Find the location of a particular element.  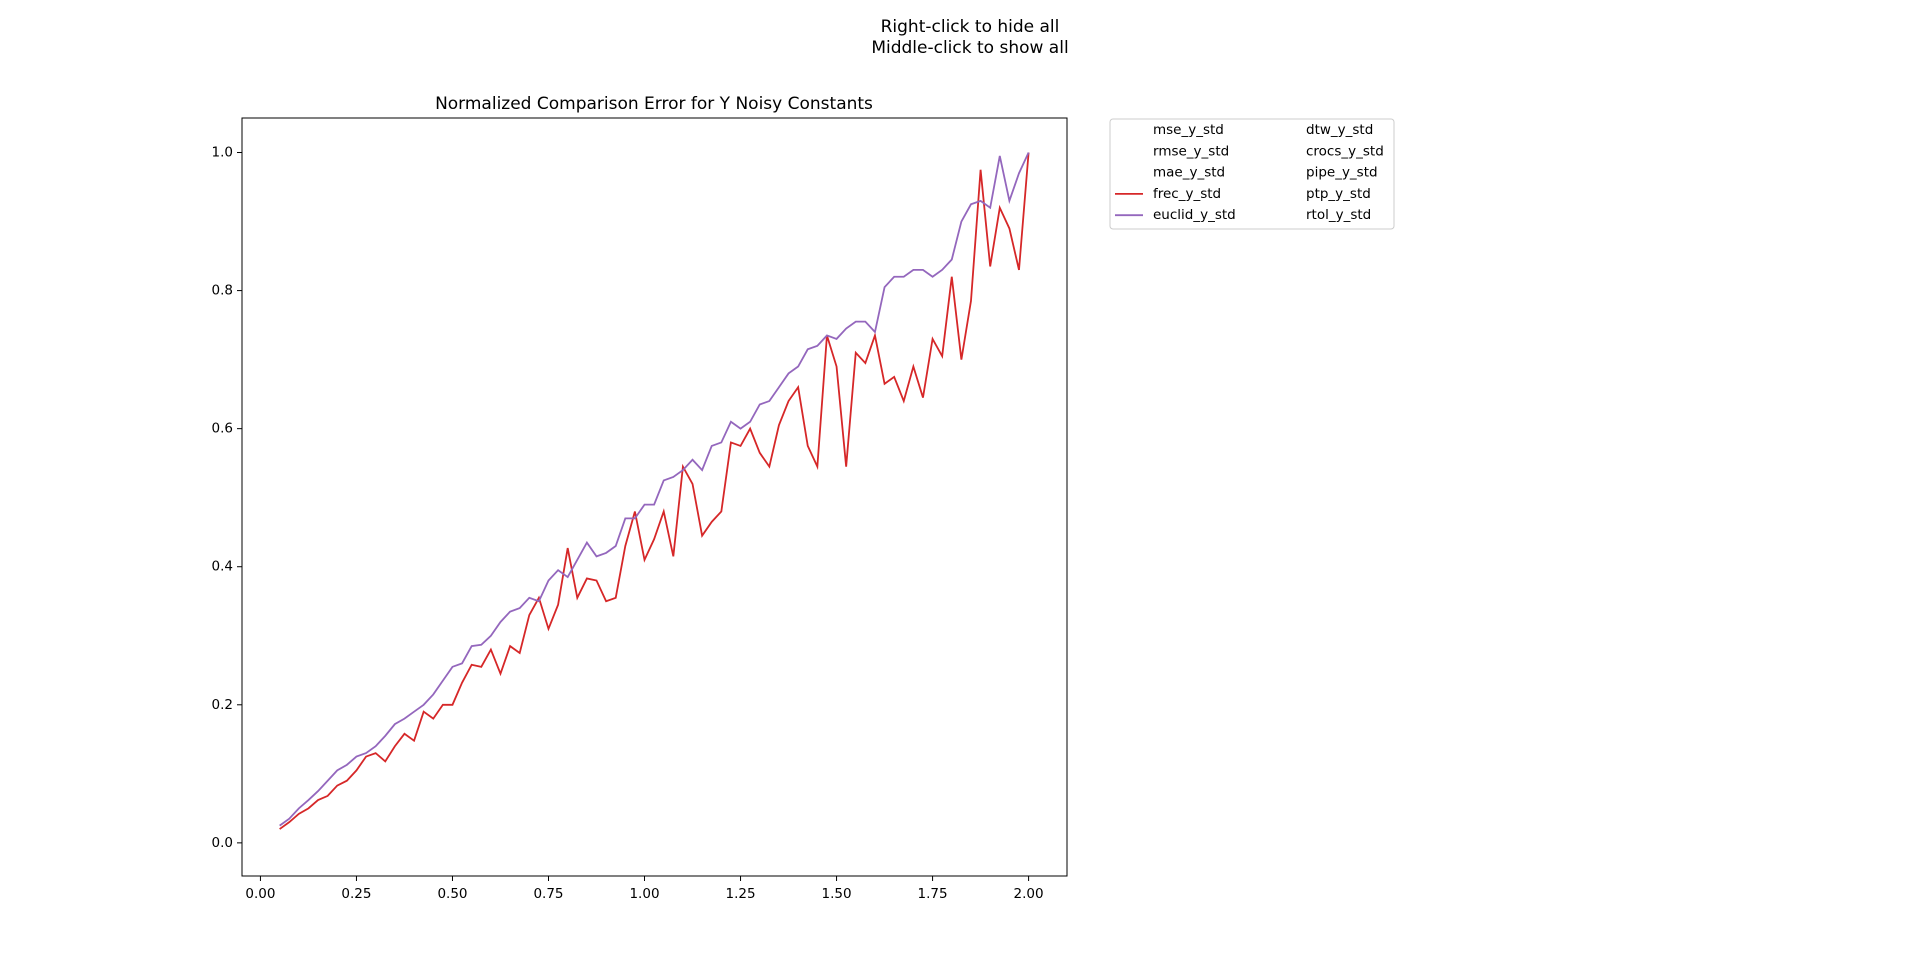

legend-label: rtol_y_std is located at coordinates (1338, 215).